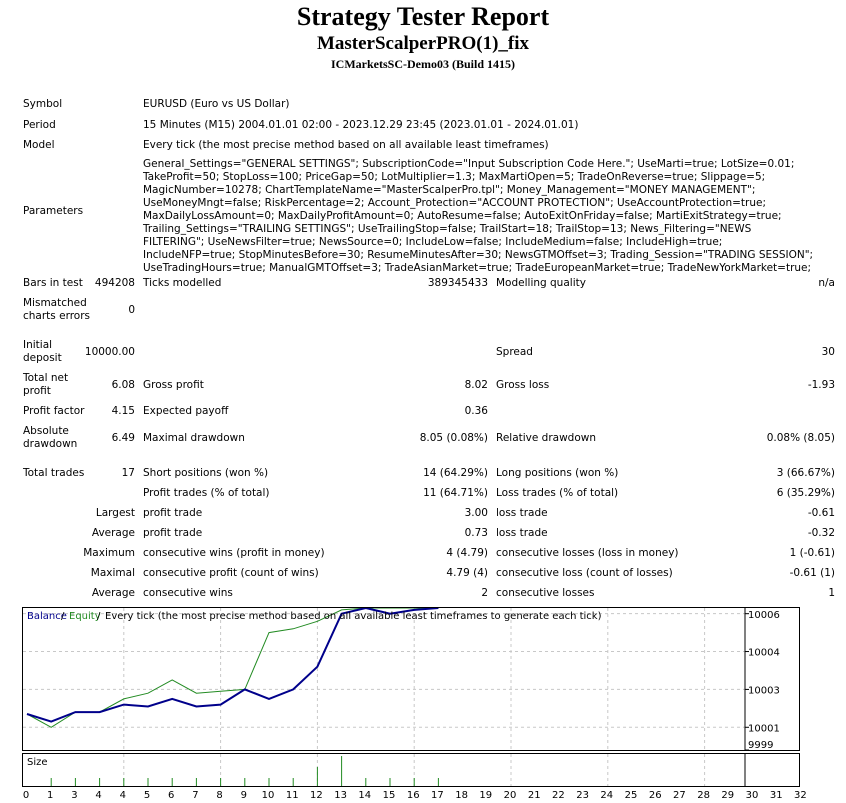  Describe the element at coordinates (39, 145) in the screenshot. I see `model-label: Model` at that location.